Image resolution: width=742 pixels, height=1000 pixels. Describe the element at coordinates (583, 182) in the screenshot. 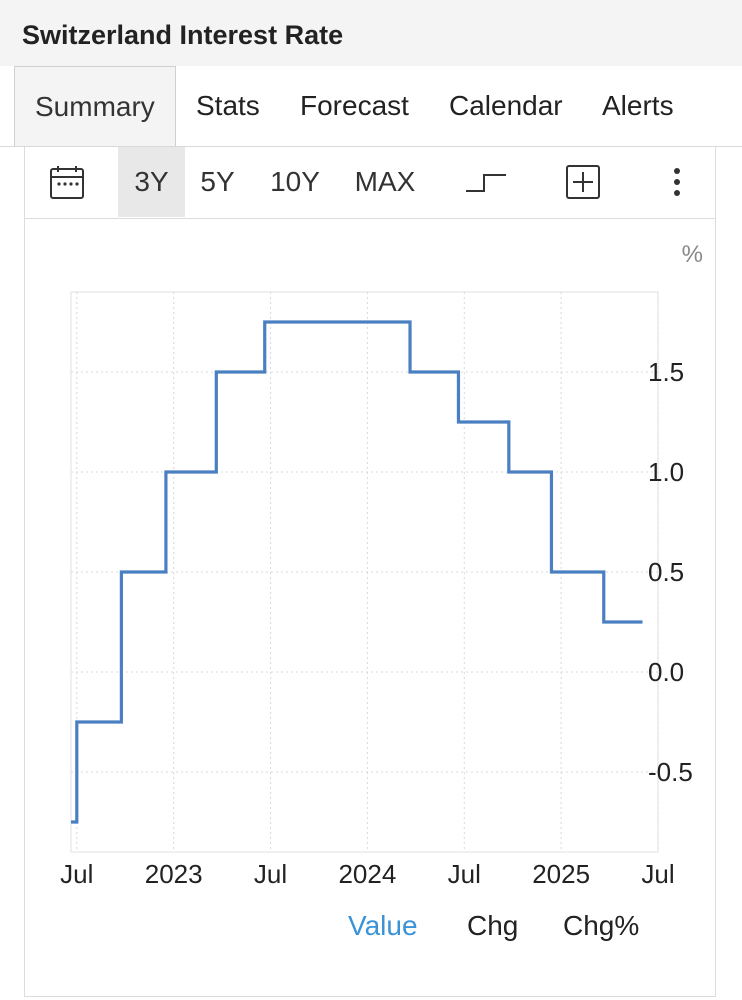

I see `add-icon` at that location.